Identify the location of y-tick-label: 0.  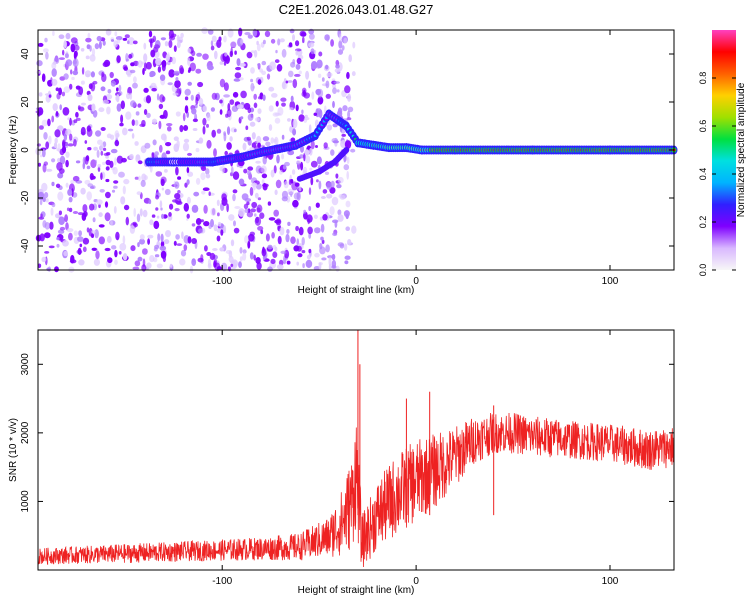
(25, 150).